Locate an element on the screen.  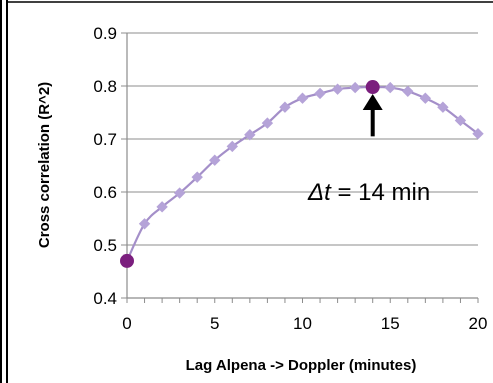
y-tick-label-1: 0.5 is located at coordinates (105, 245).